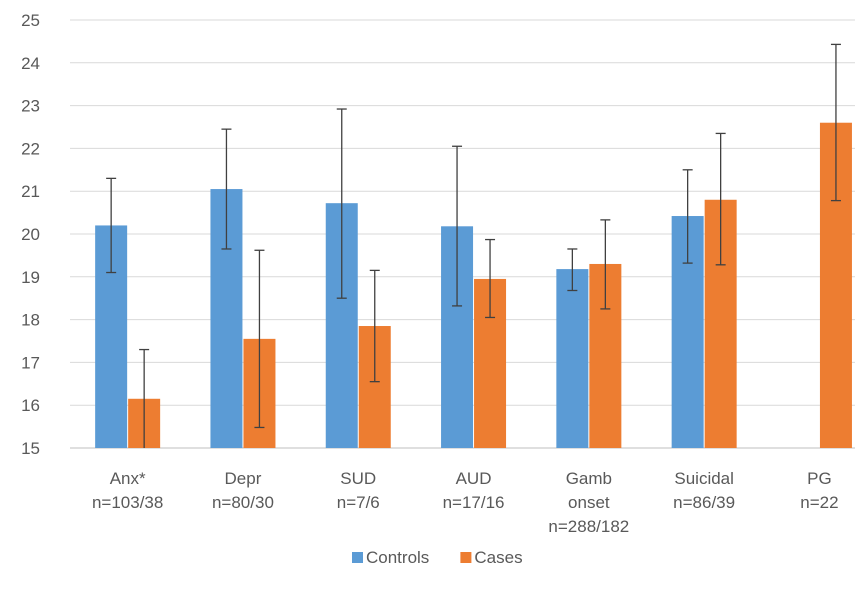 The image size is (860, 600). I want to click on y-tick-label: 25, so click(30, 20).